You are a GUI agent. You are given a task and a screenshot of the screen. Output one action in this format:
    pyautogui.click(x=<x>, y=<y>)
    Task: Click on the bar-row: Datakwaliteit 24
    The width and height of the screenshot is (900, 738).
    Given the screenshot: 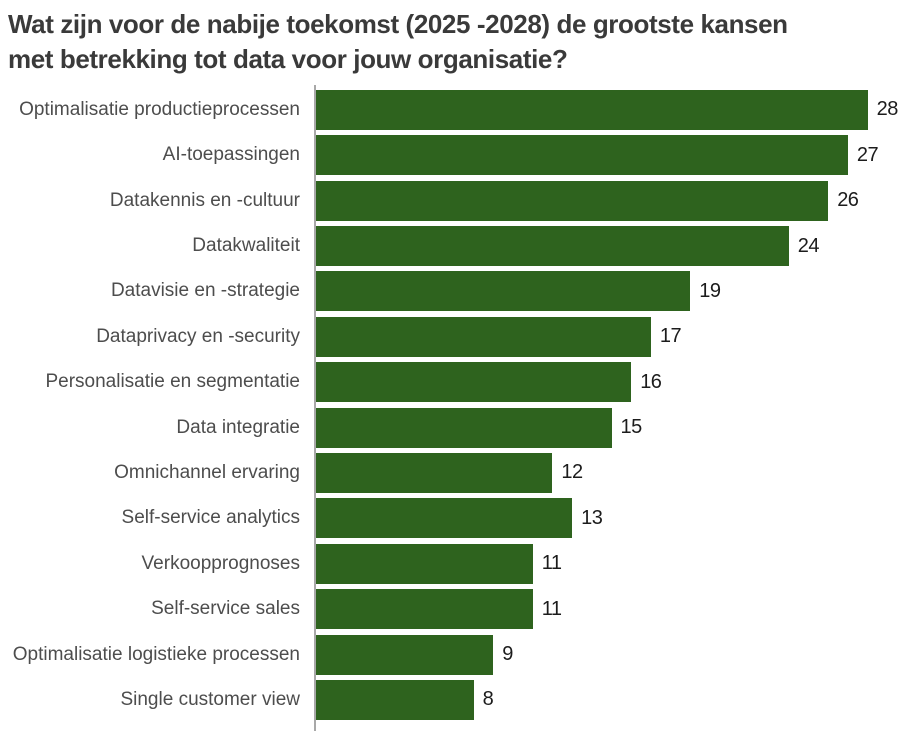 What is the action you would take?
    pyautogui.click(x=450, y=245)
    